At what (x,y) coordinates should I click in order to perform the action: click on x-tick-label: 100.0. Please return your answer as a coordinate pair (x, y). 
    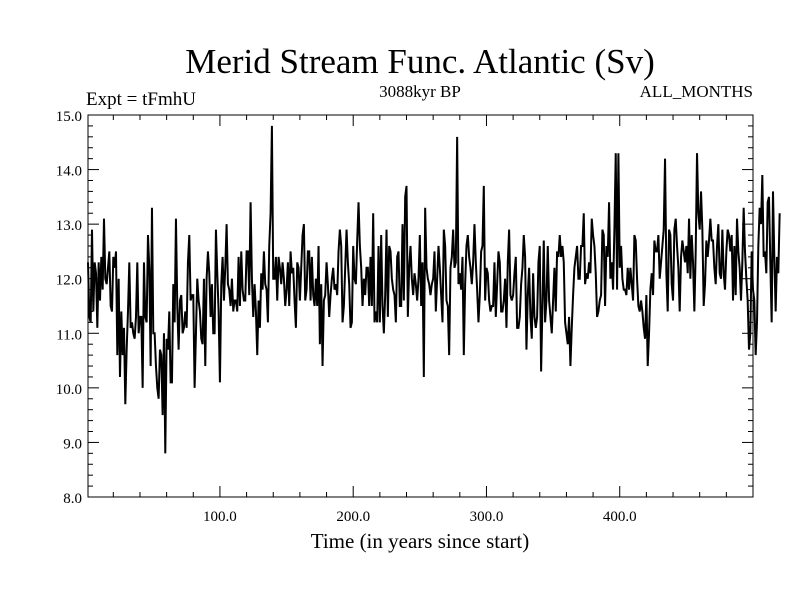
    Looking at the image, I should click on (220, 517).